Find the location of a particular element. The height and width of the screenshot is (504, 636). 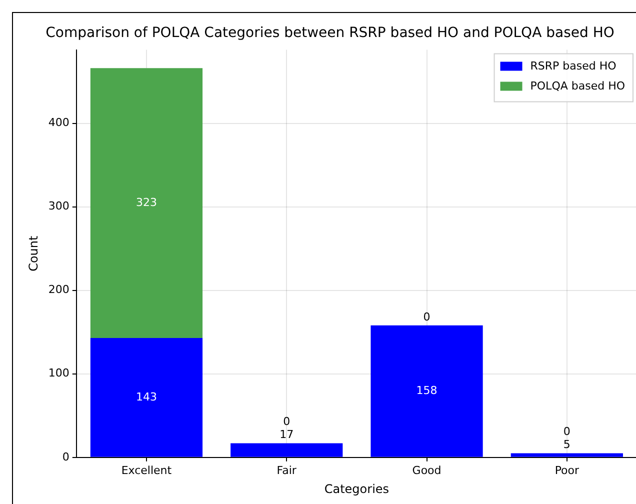

data-label: 143 is located at coordinates (146, 397).